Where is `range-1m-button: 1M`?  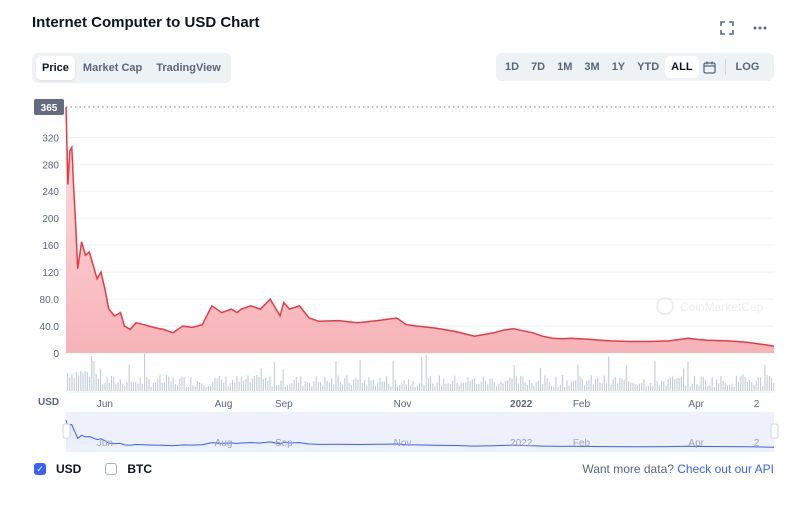 range-1m-button: 1M is located at coordinates (565, 67).